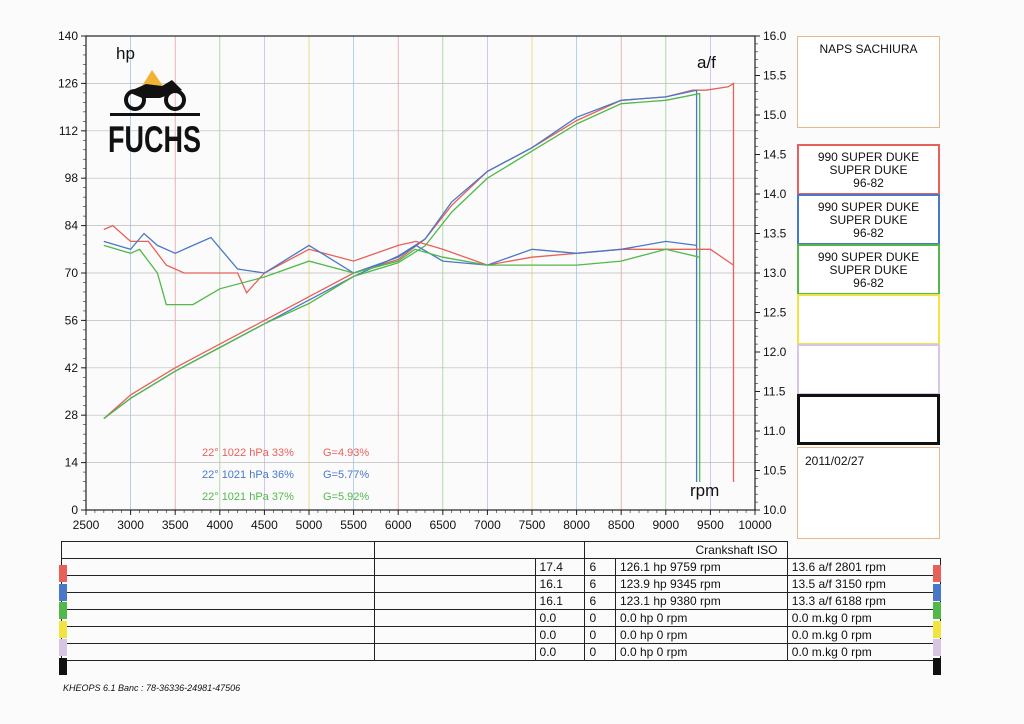  I want to click on y2-tick-label: 11.5, so click(774, 392).